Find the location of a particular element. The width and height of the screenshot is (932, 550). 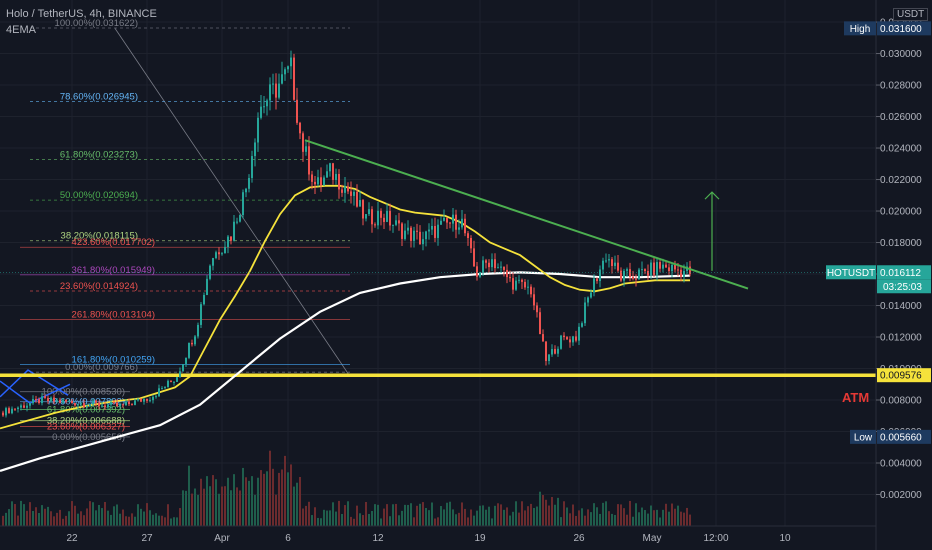

x-tick-label: May is located at coordinates (652, 538).